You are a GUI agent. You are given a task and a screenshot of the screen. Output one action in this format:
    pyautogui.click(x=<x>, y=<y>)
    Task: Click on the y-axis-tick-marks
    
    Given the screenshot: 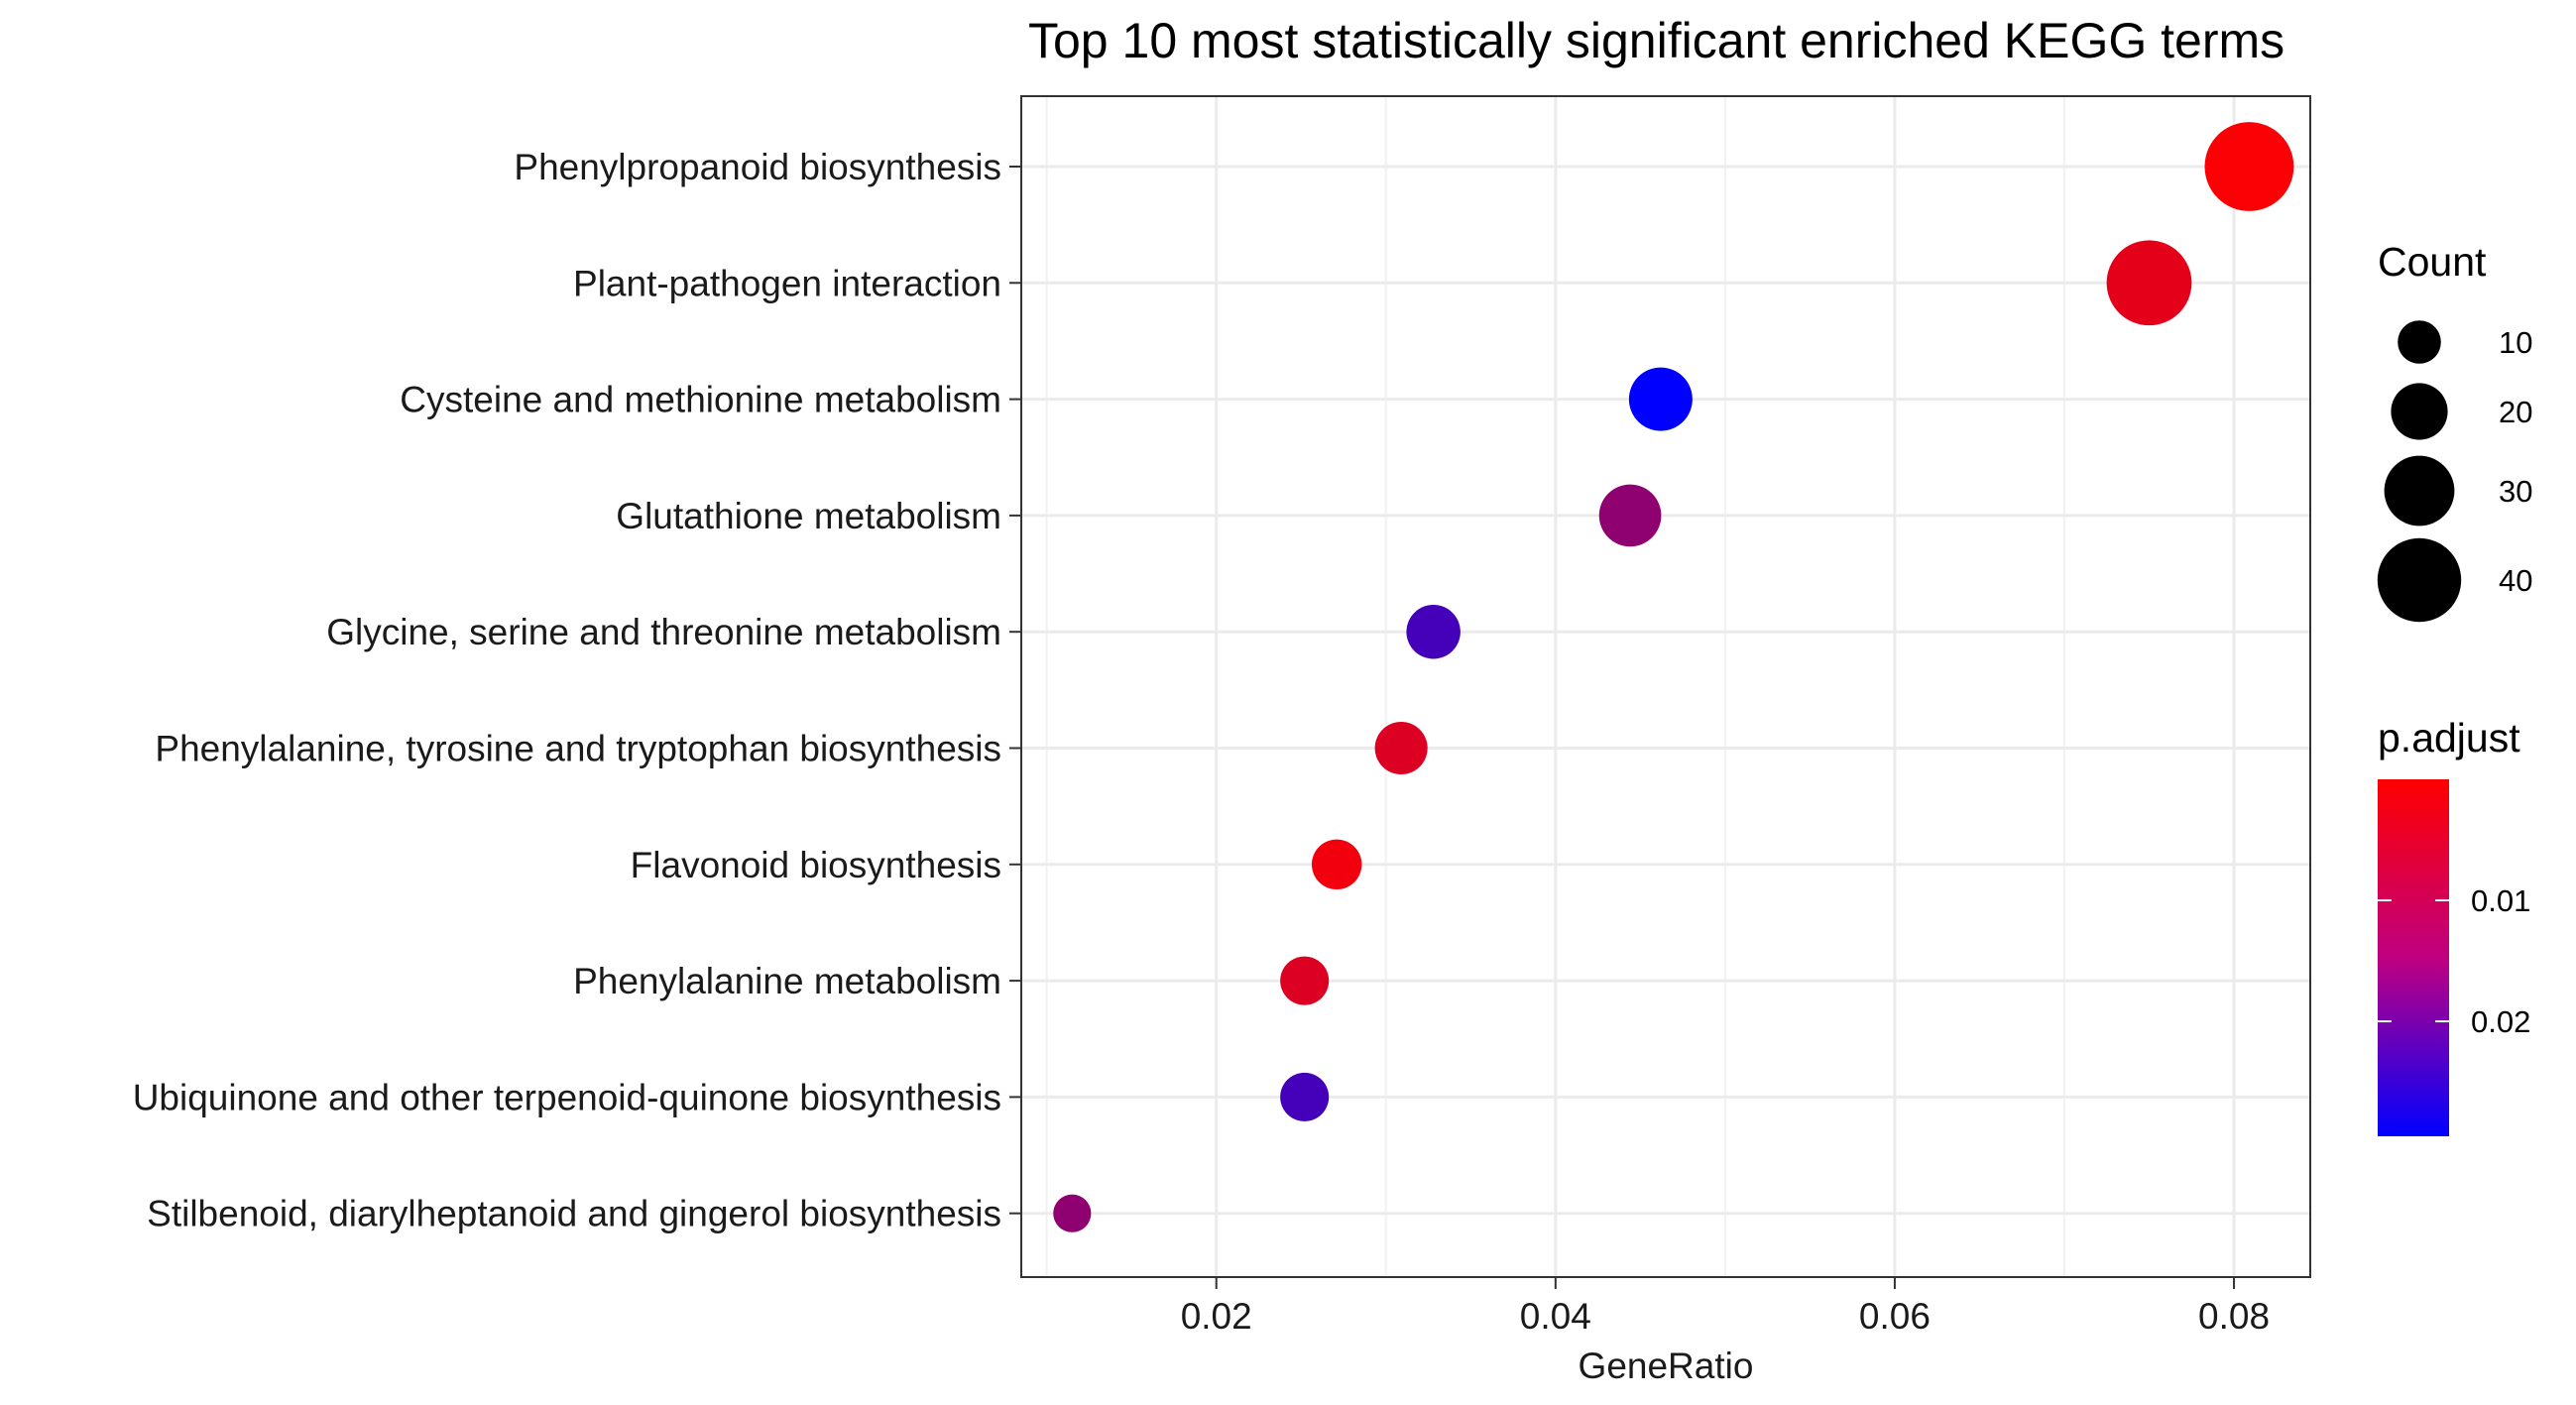 What is the action you would take?
    pyautogui.click(x=1015, y=690)
    